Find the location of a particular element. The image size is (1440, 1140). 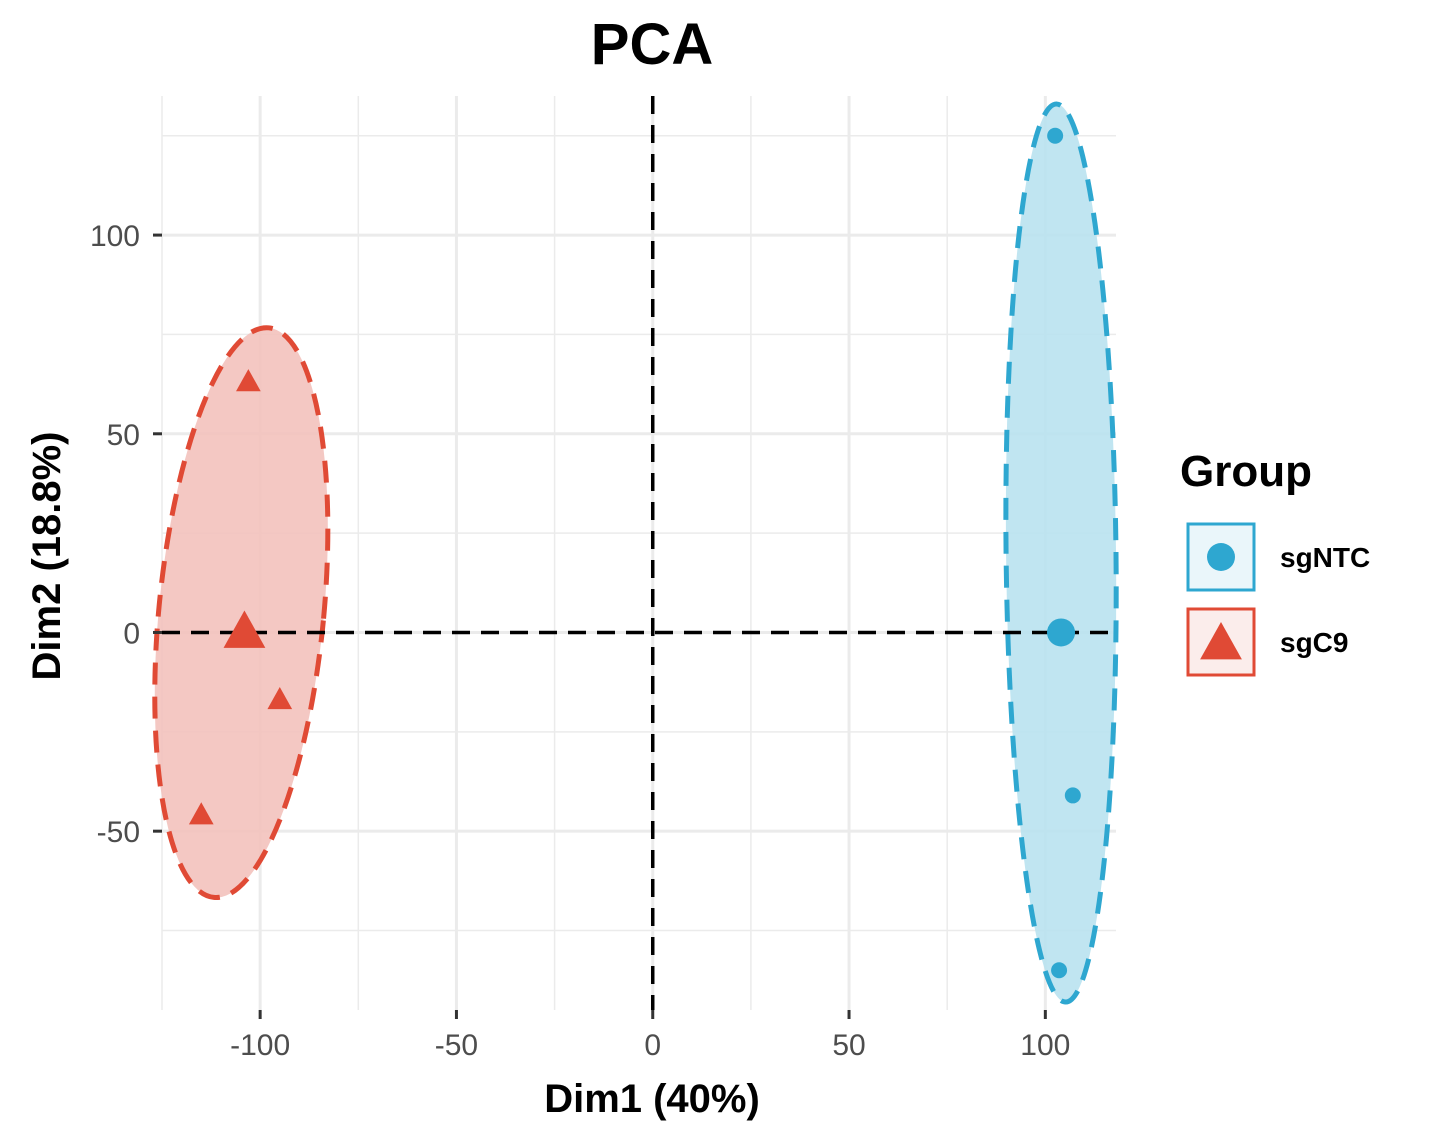

y-axis-title: Dim2 (18.8%) is located at coordinates (47, 556).